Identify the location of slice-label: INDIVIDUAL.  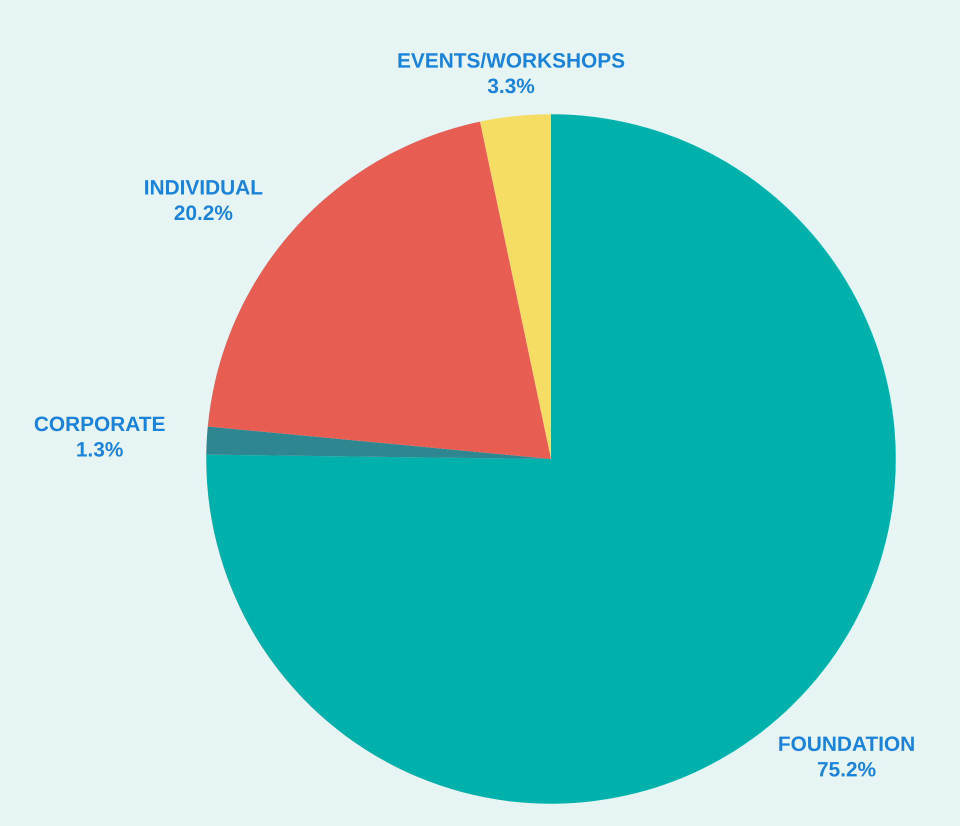
(203, 187).